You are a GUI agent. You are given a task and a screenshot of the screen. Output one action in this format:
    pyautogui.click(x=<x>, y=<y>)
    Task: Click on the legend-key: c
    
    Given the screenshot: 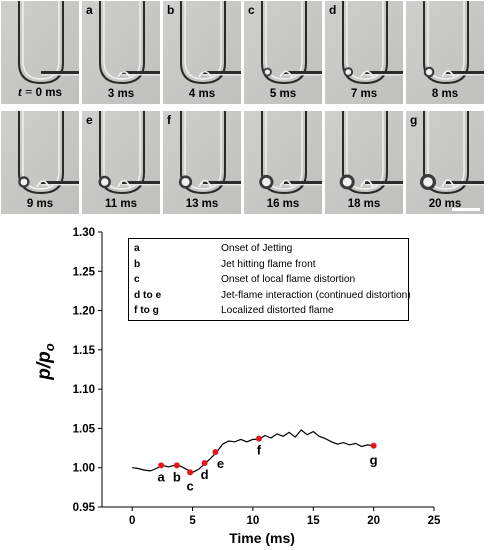 What is the action you would take?
    pyautogui.click(x=137, y=279)
    